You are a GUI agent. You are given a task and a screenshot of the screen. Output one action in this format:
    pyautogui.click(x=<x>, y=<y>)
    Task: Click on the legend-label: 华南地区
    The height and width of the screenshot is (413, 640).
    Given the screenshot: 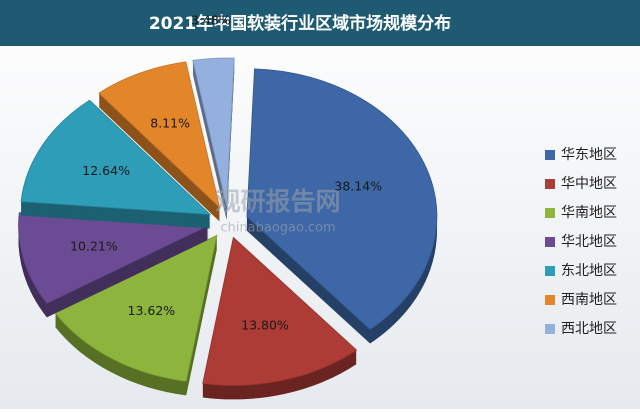 What is the action you would take?
    pyautogui.click(x=589, y=213)
    